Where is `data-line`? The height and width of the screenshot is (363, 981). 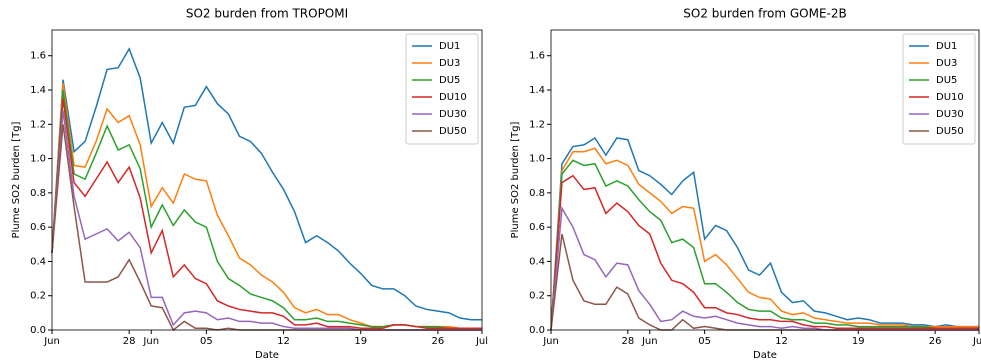
data-line is located at coordinates (764, 282).